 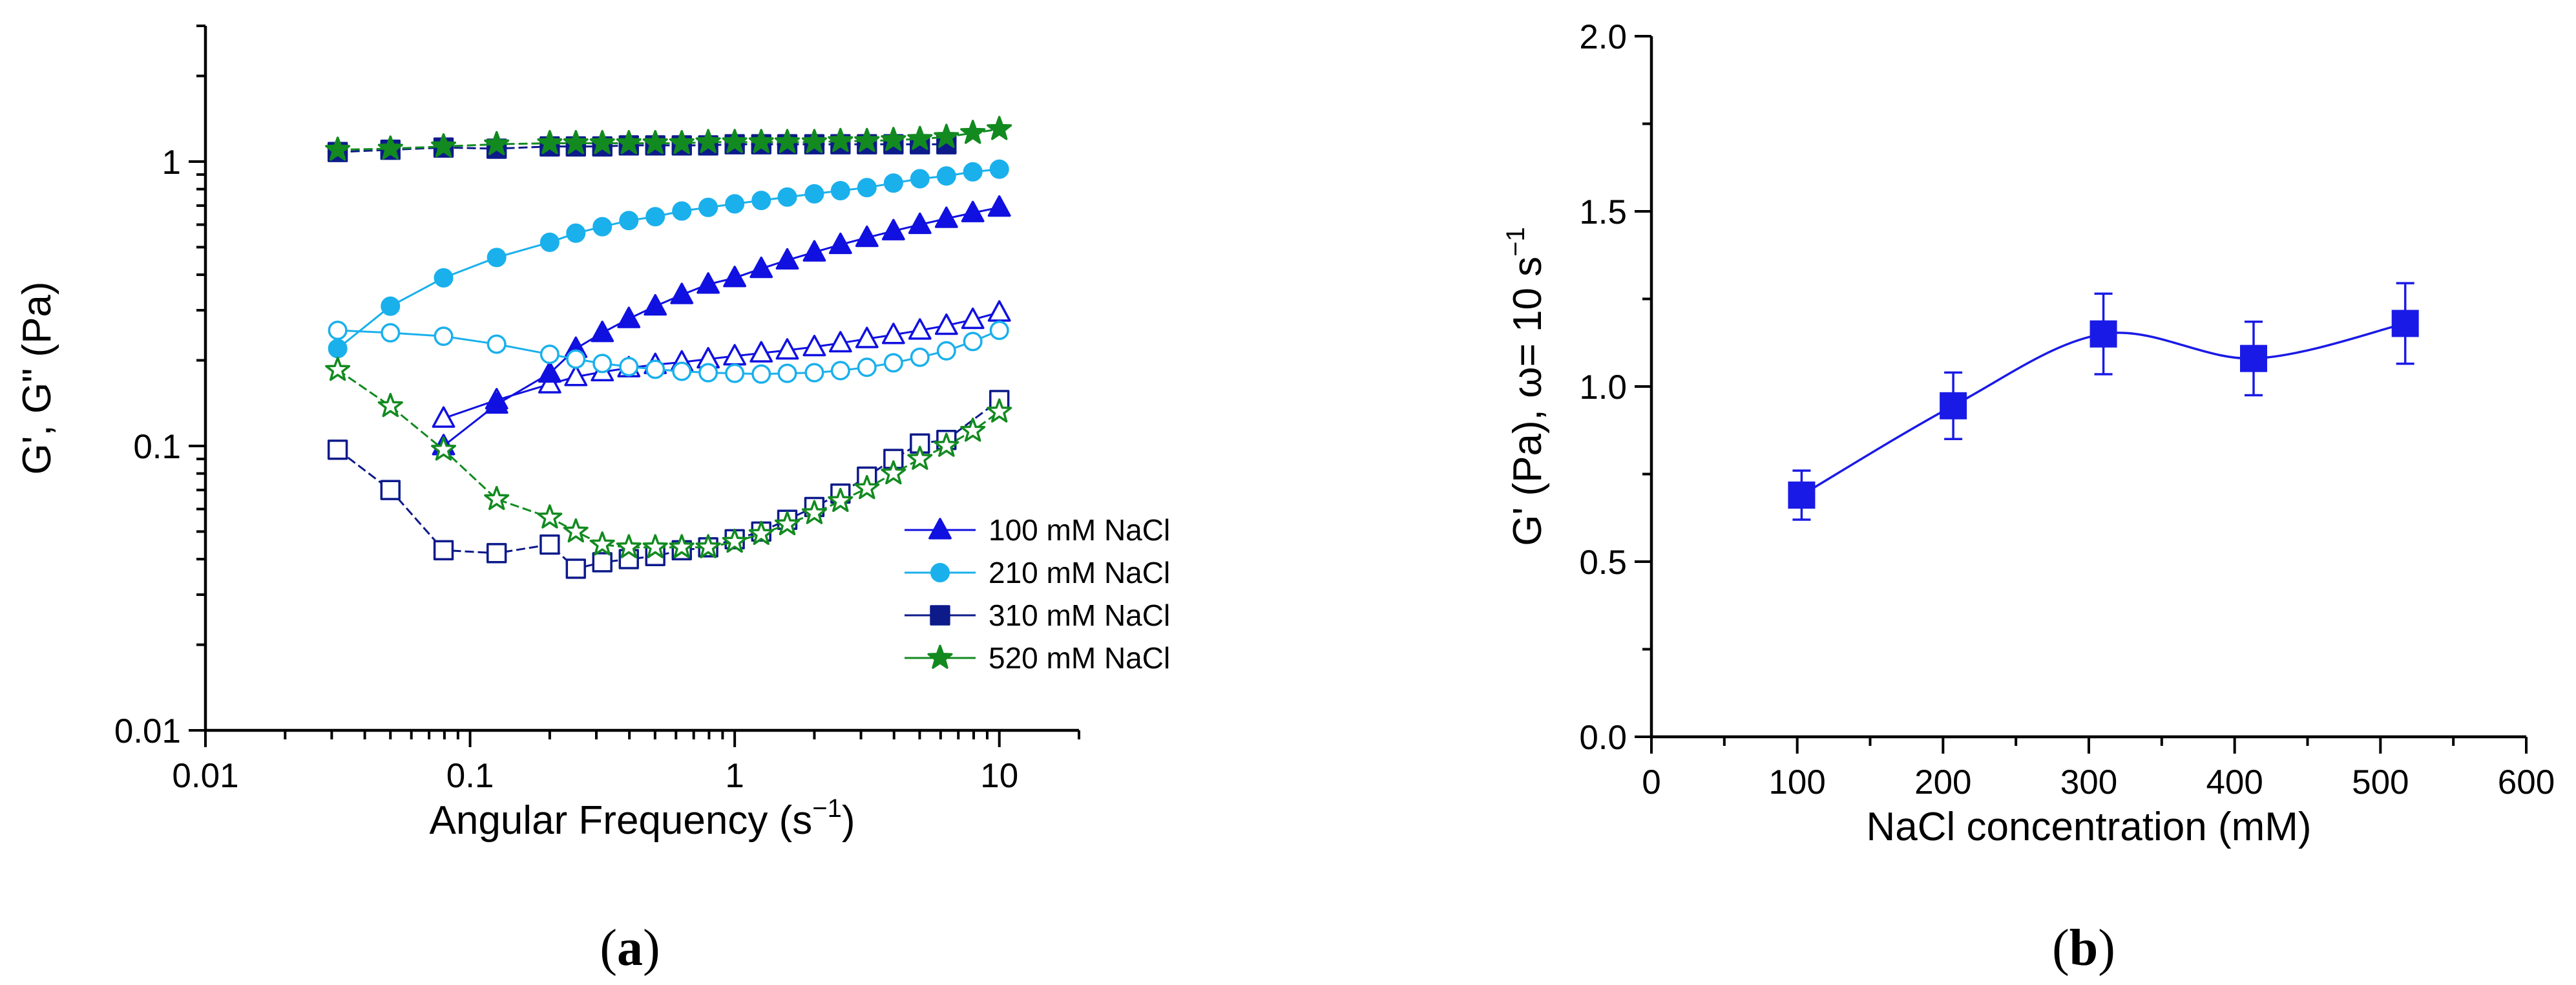 What do you see at coordinates (1079, 615) in the screenshot?
I see `legend-label: 310 mM NaCl` at bounding box center [1079, 615].